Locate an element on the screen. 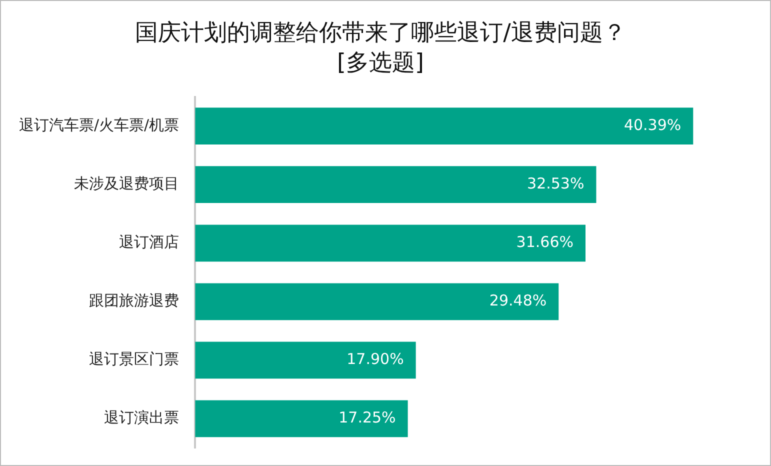 Image resolution: width=771 pixels, height=466 pixels. data-label: 31.66% is located at coordinates (545, 242).